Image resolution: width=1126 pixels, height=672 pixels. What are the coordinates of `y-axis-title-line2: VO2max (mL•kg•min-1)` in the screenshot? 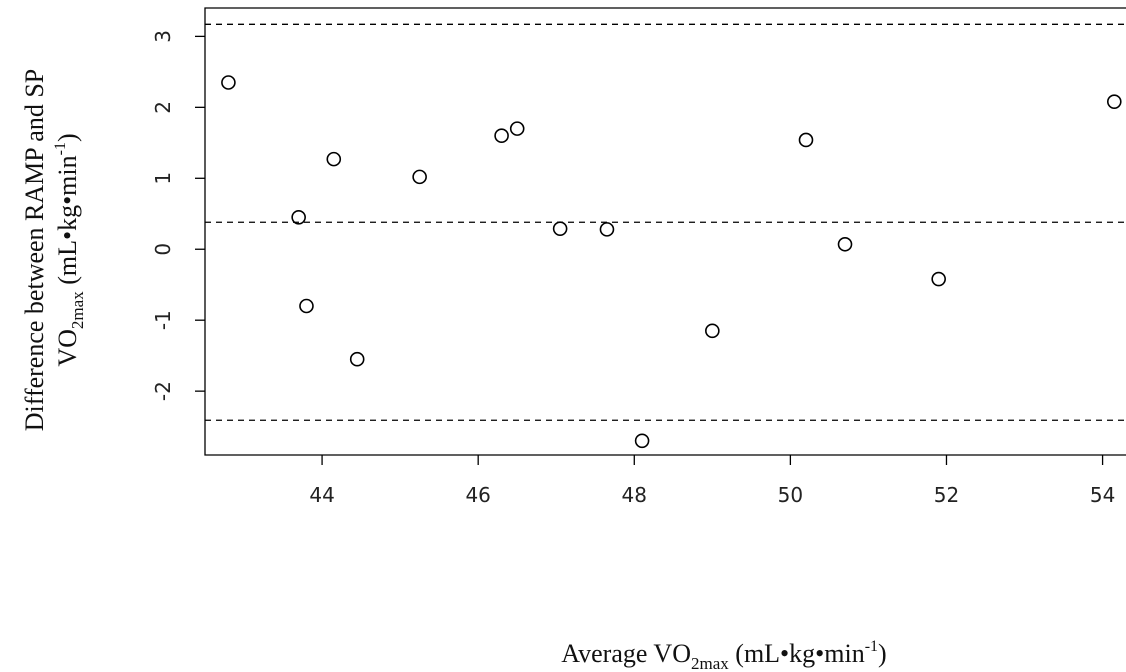 It's located at (69, 249).